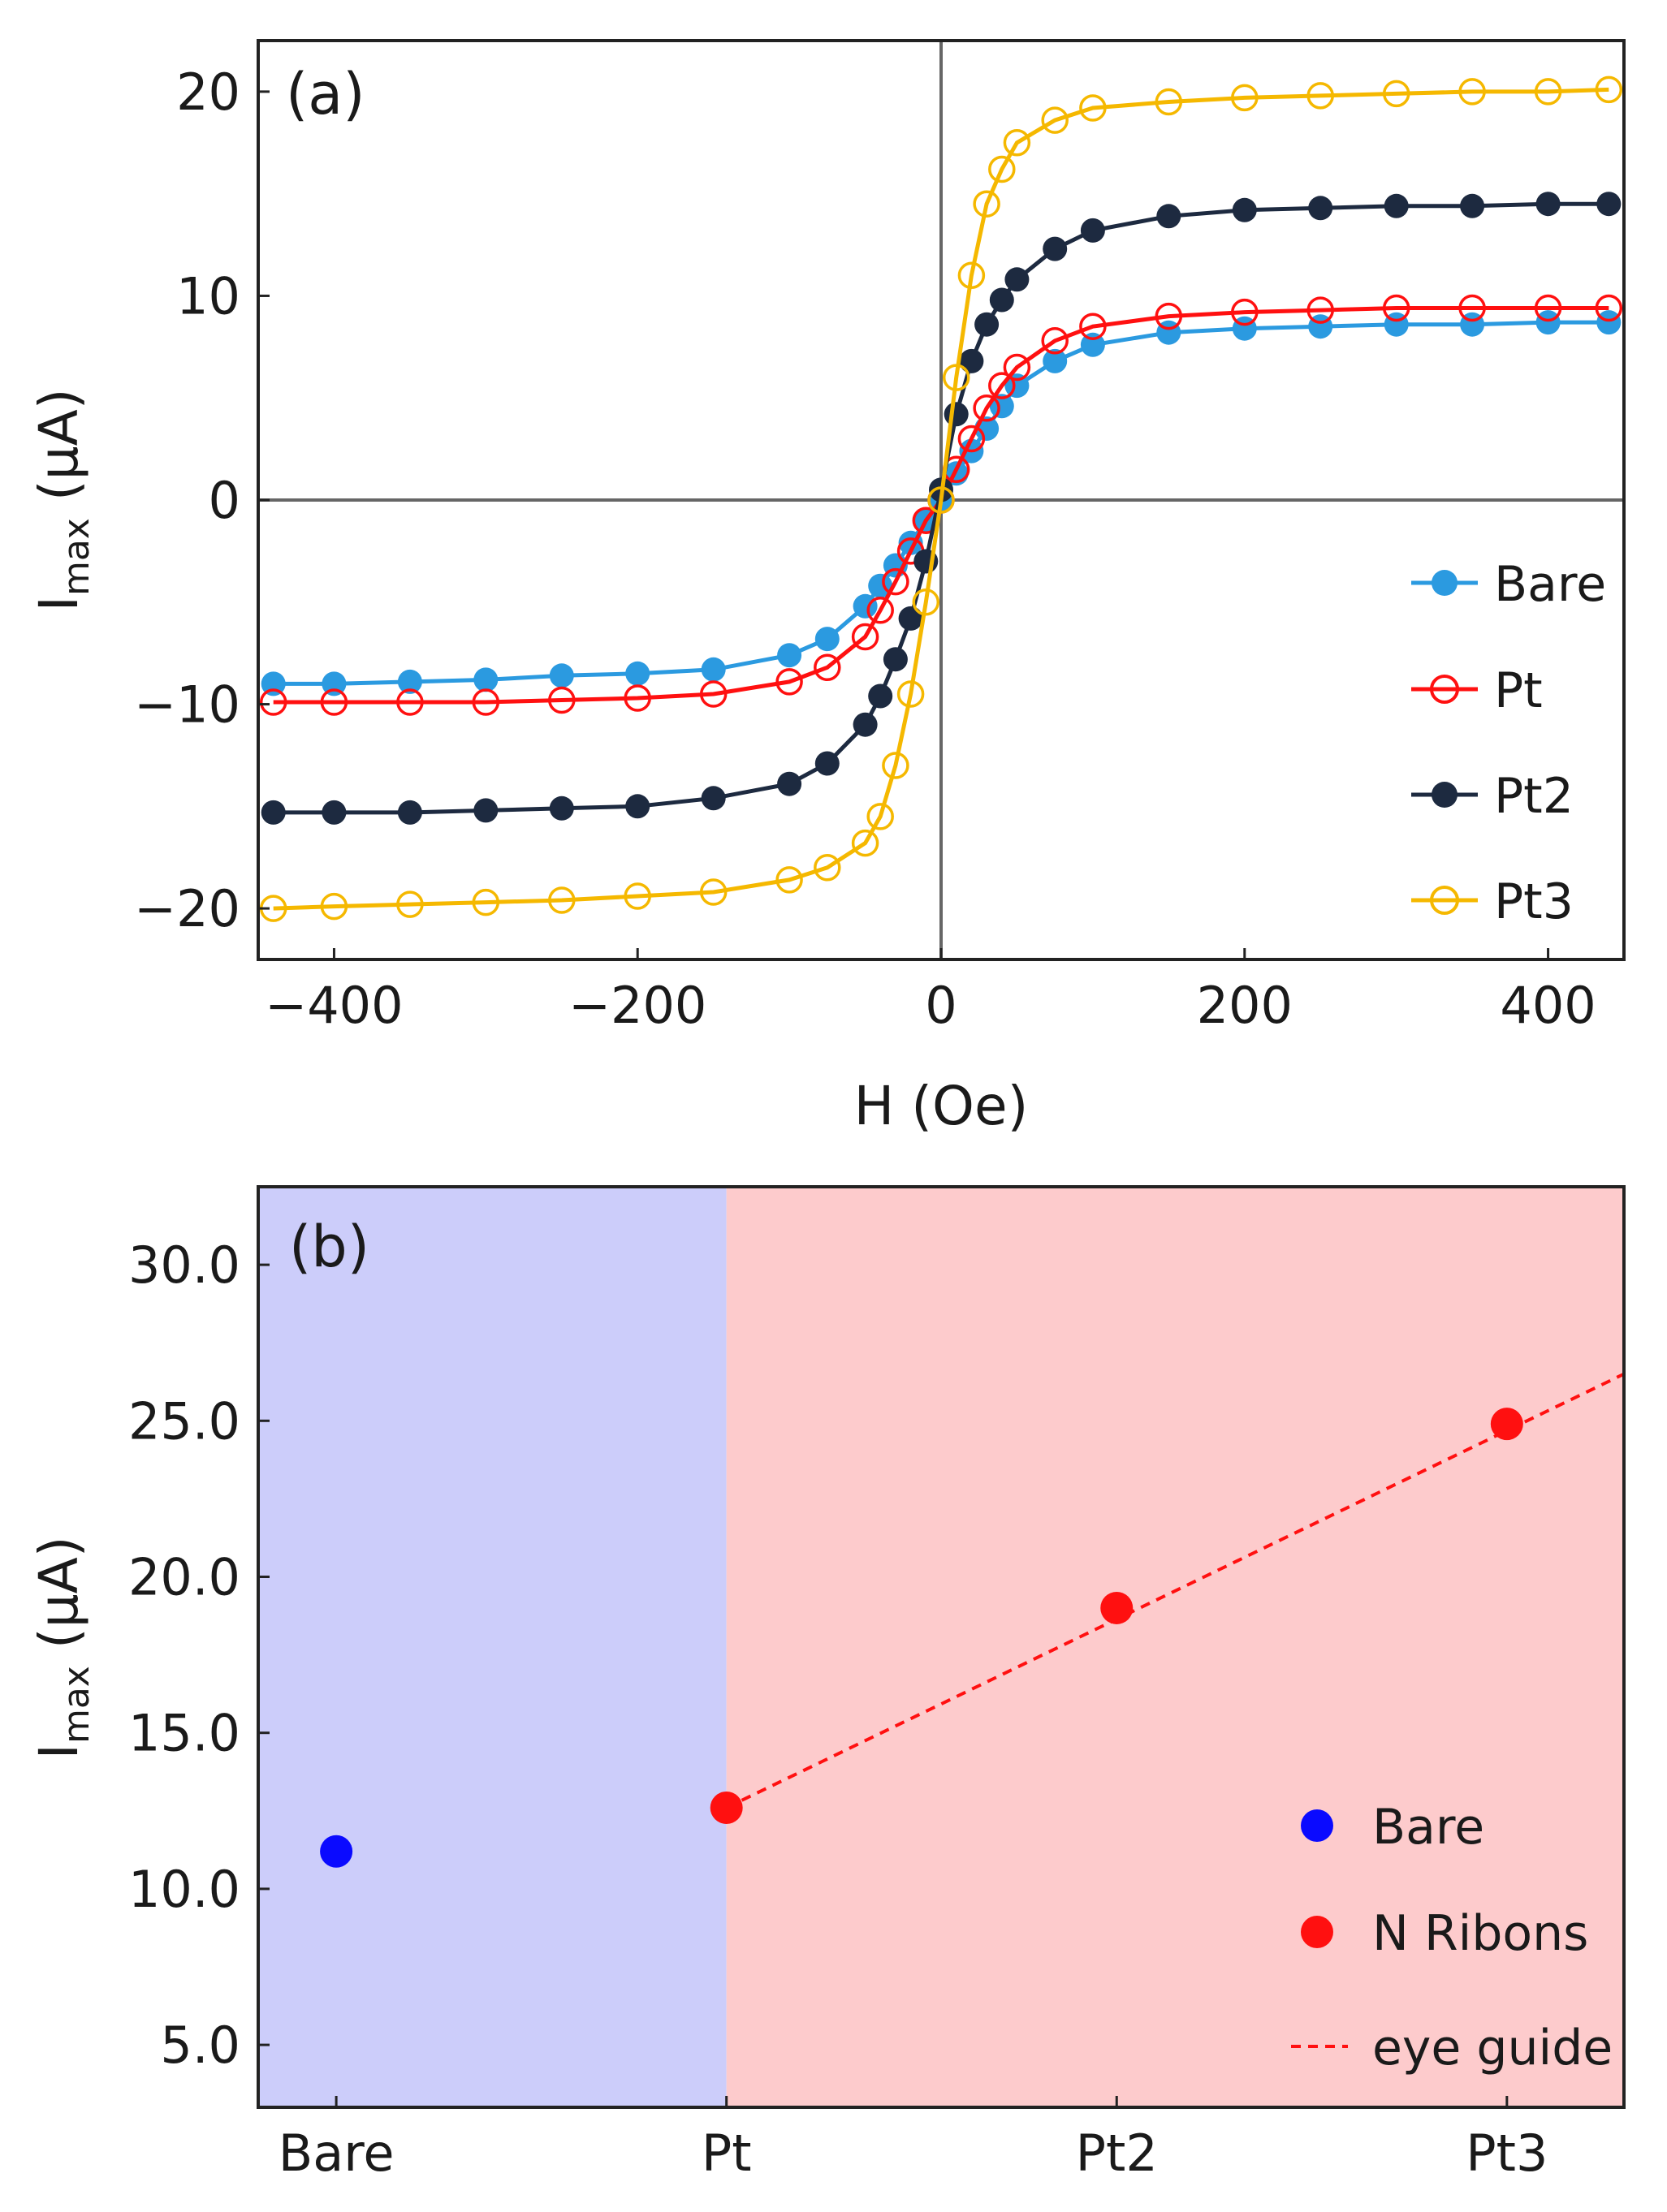  I want to click on panel-b-x-ticks: Bare Pt Pt2 Pt3, so click(913, 2139).